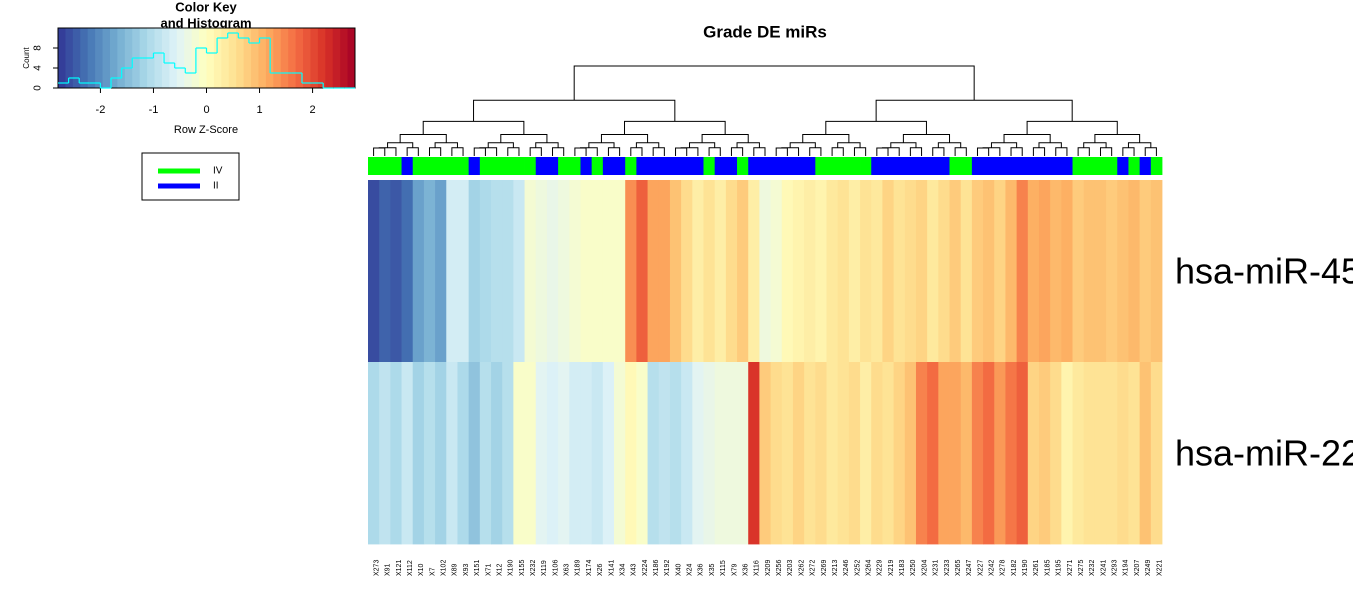  What do you see at coordinates (511, 568) in the screenshot?
I see `column-label: X190` at bounding box center [511, 568].